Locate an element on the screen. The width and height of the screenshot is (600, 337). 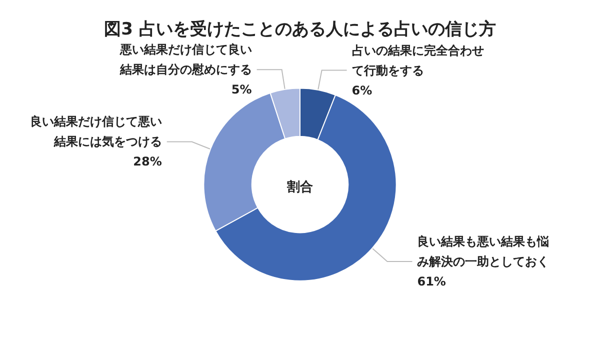
data-label: 6% is located at coordinates (362, 90).